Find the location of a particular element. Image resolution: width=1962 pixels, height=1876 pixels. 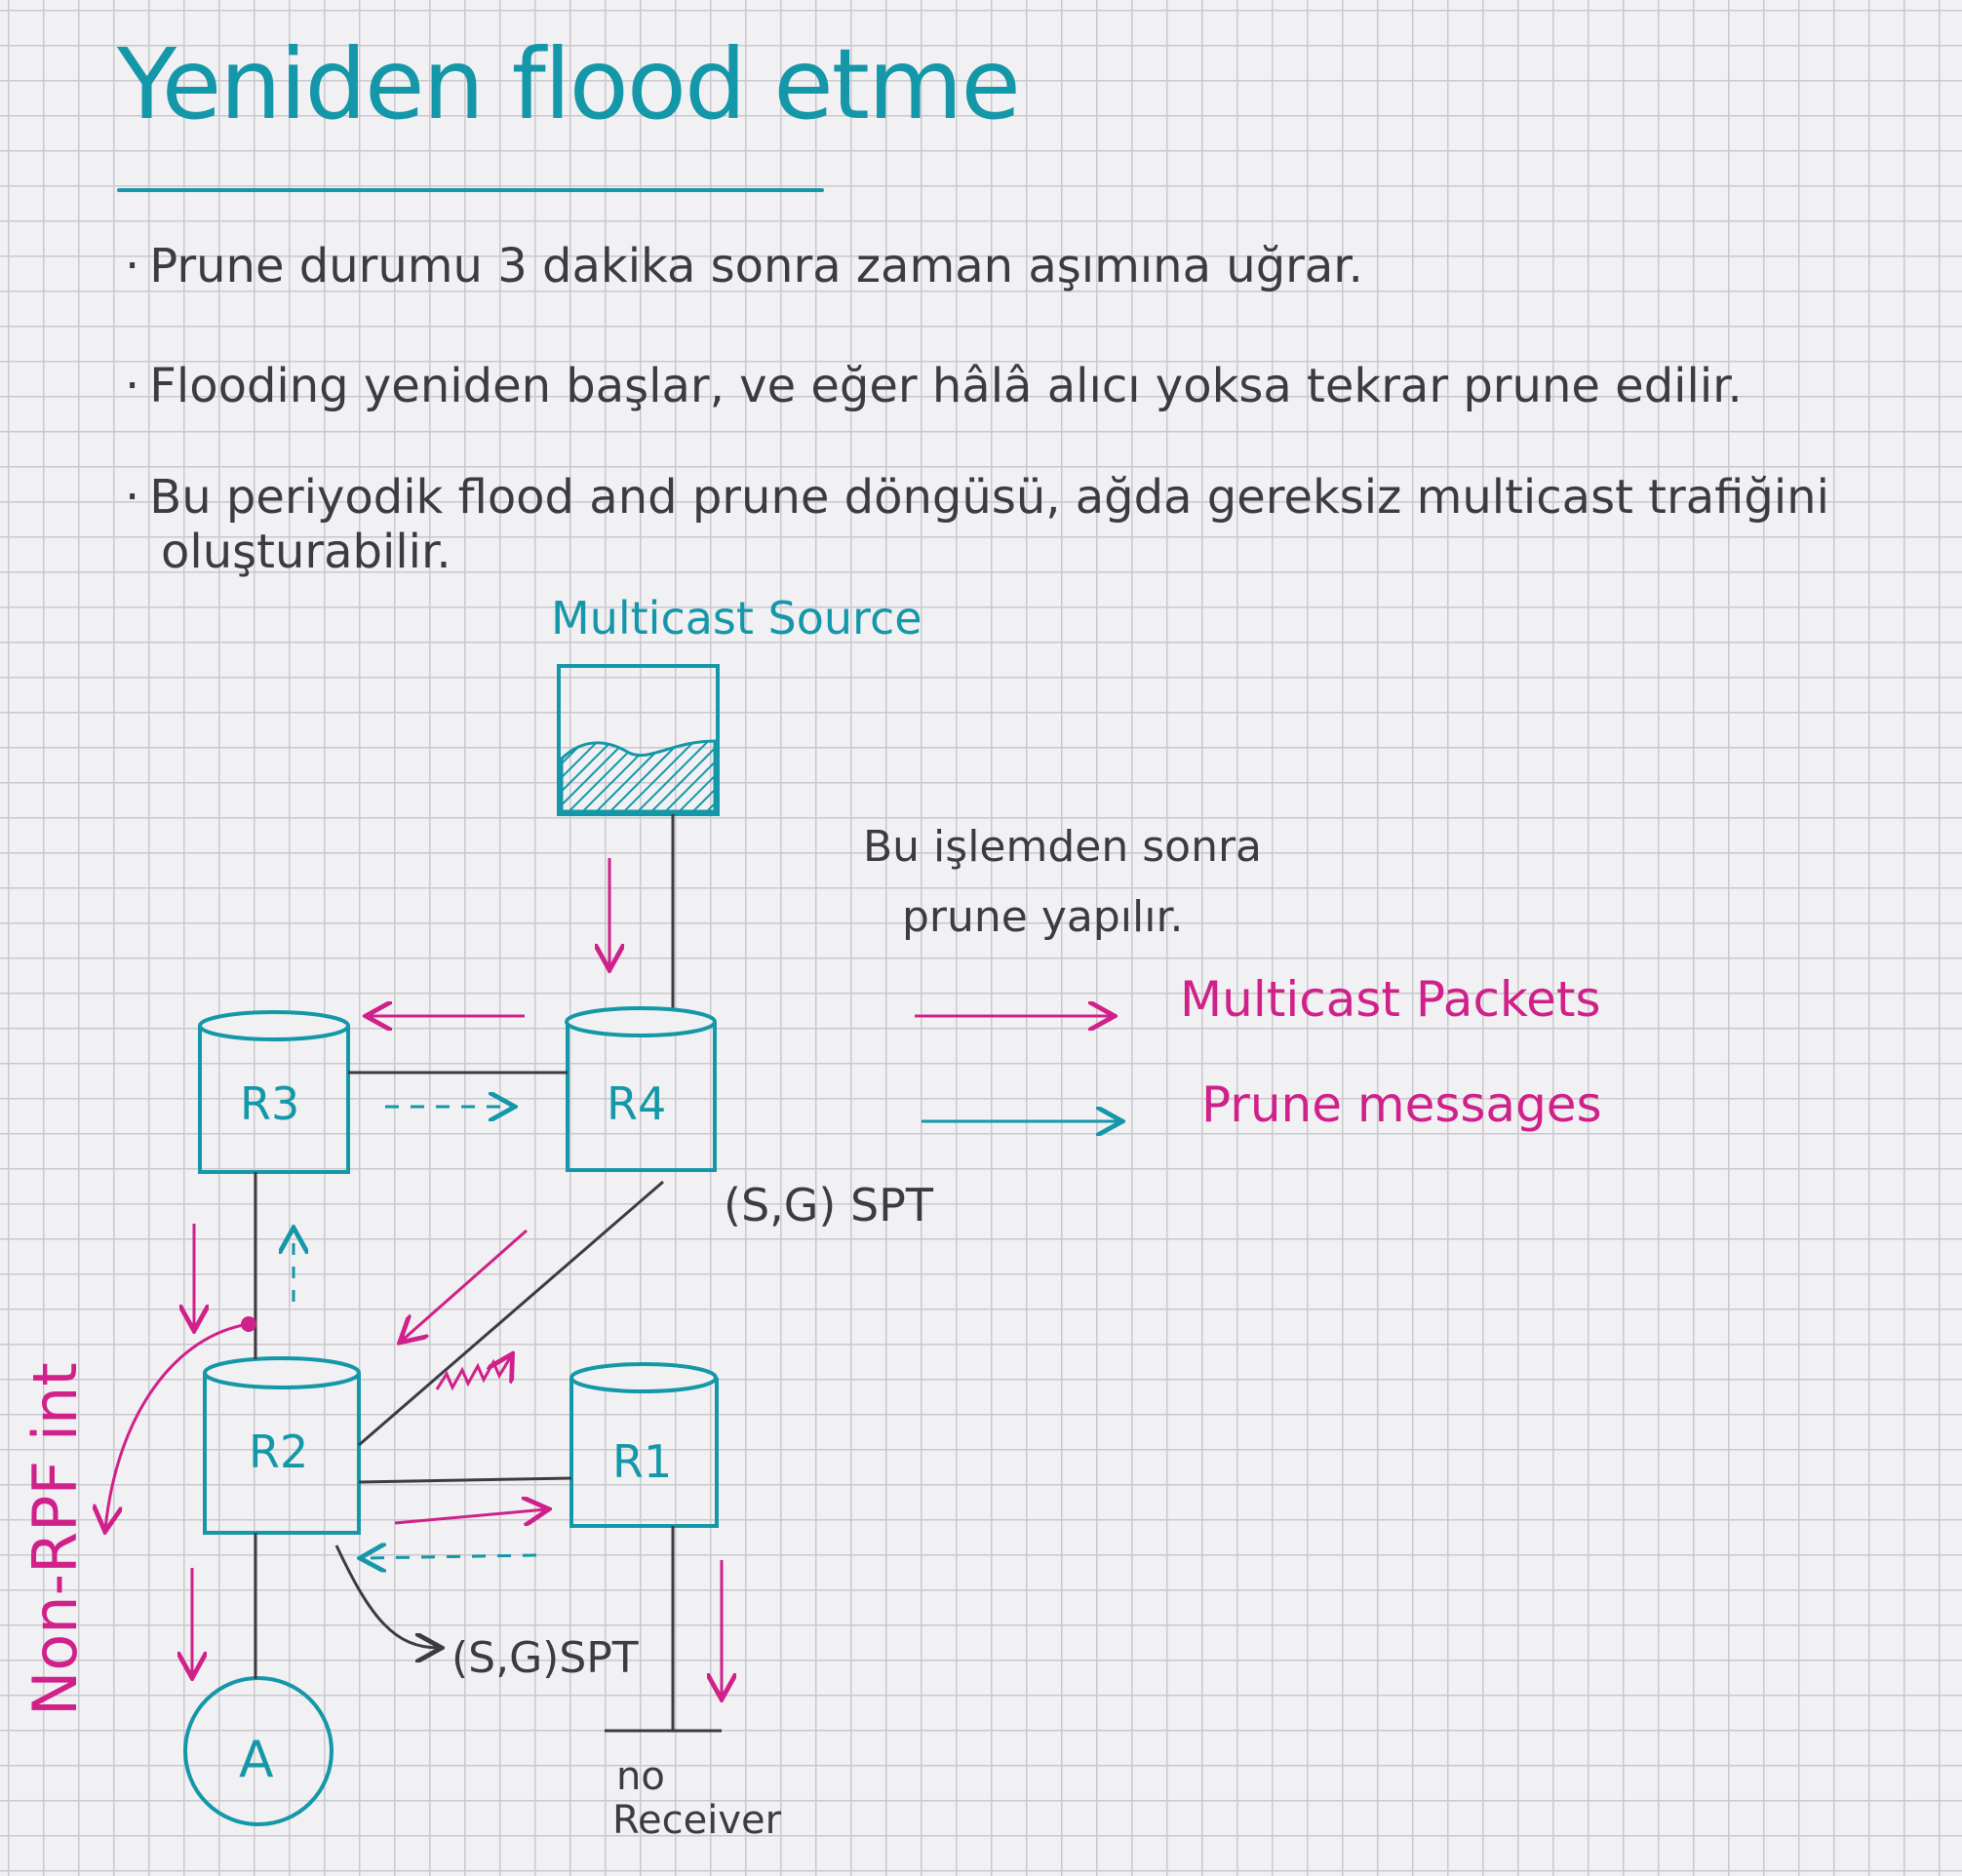

spt-label-bottom: (S,G)SPT is located at coordinates (545, 1658).